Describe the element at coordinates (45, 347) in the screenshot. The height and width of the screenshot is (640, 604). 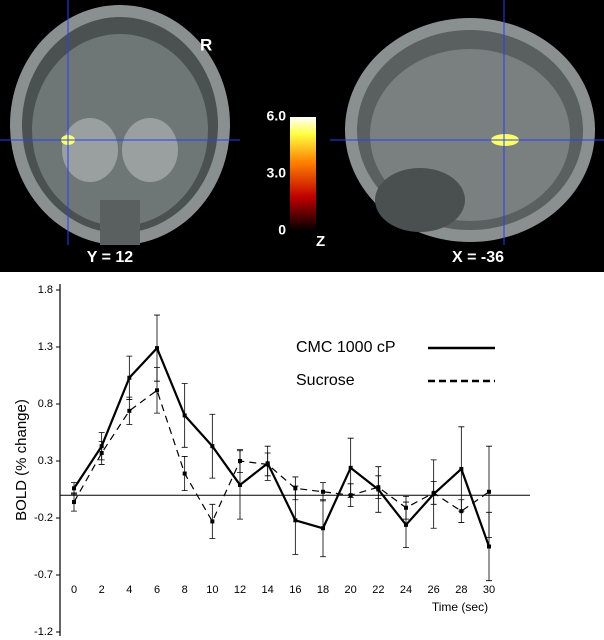
I see `y-tick-label: 1.3` at that location.